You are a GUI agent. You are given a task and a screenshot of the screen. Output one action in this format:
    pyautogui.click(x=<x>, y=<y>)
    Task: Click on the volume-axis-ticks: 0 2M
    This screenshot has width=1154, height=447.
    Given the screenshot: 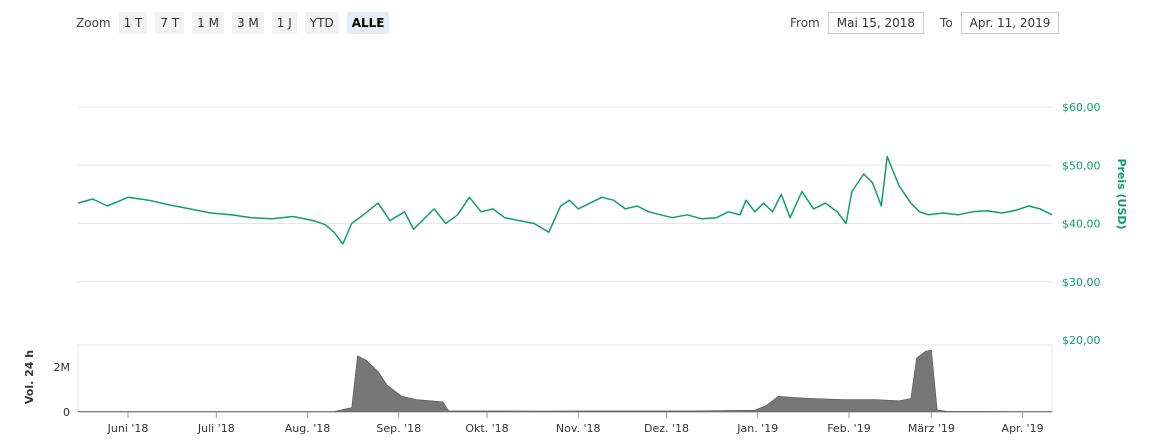 What is the action you would take?
    pyautogui.click(x=62, y=390)
    